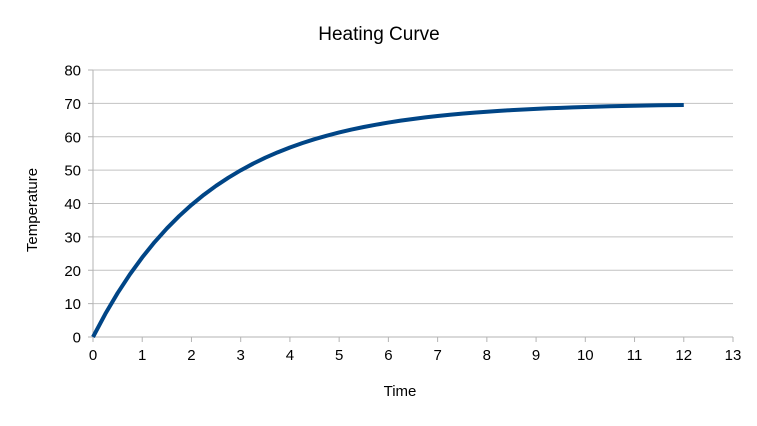  What do you see at coordinates (378, 34) in the screenshot?
I see `chart-title: Heating Curve` at bounding box center [378, 34].